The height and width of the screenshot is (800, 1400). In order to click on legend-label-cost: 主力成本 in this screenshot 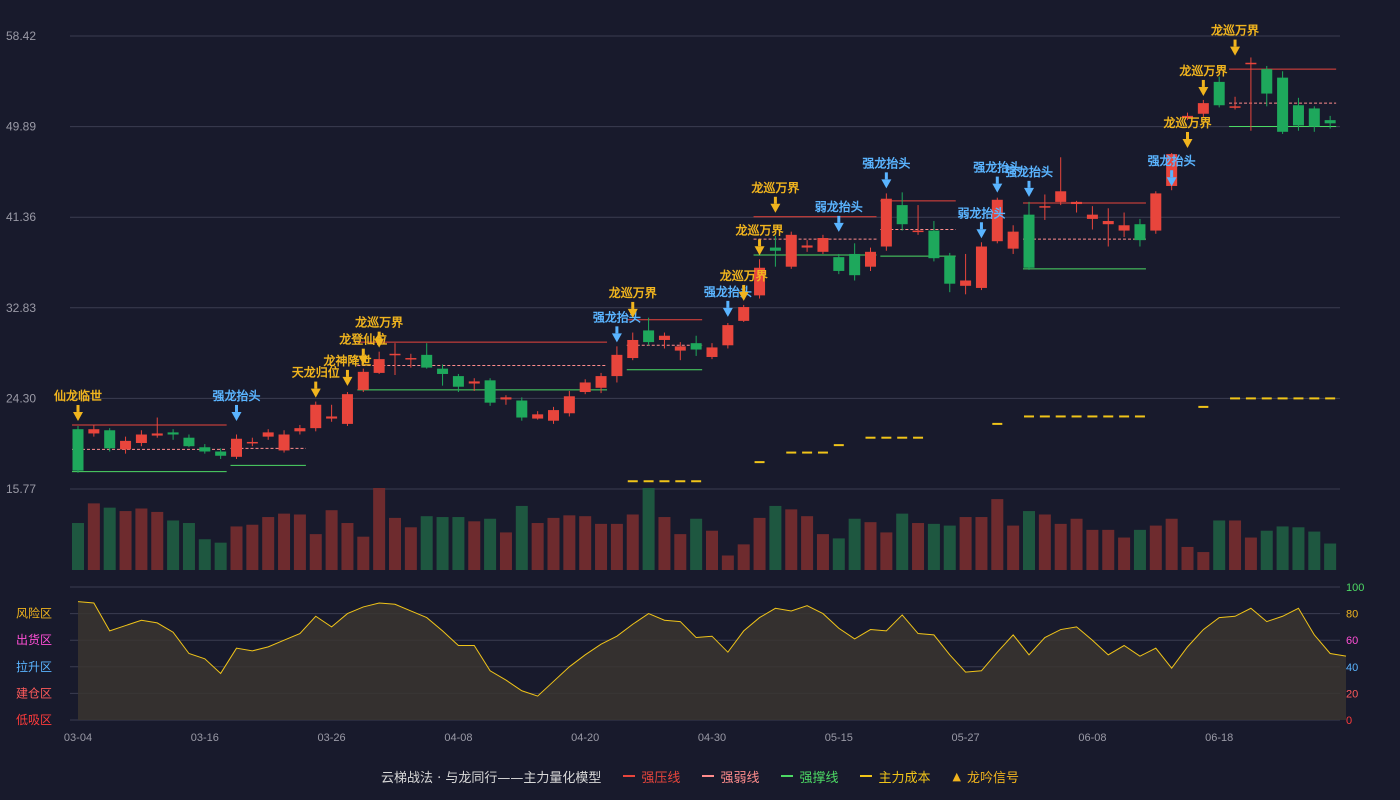, I will do `click(904, 778)`.